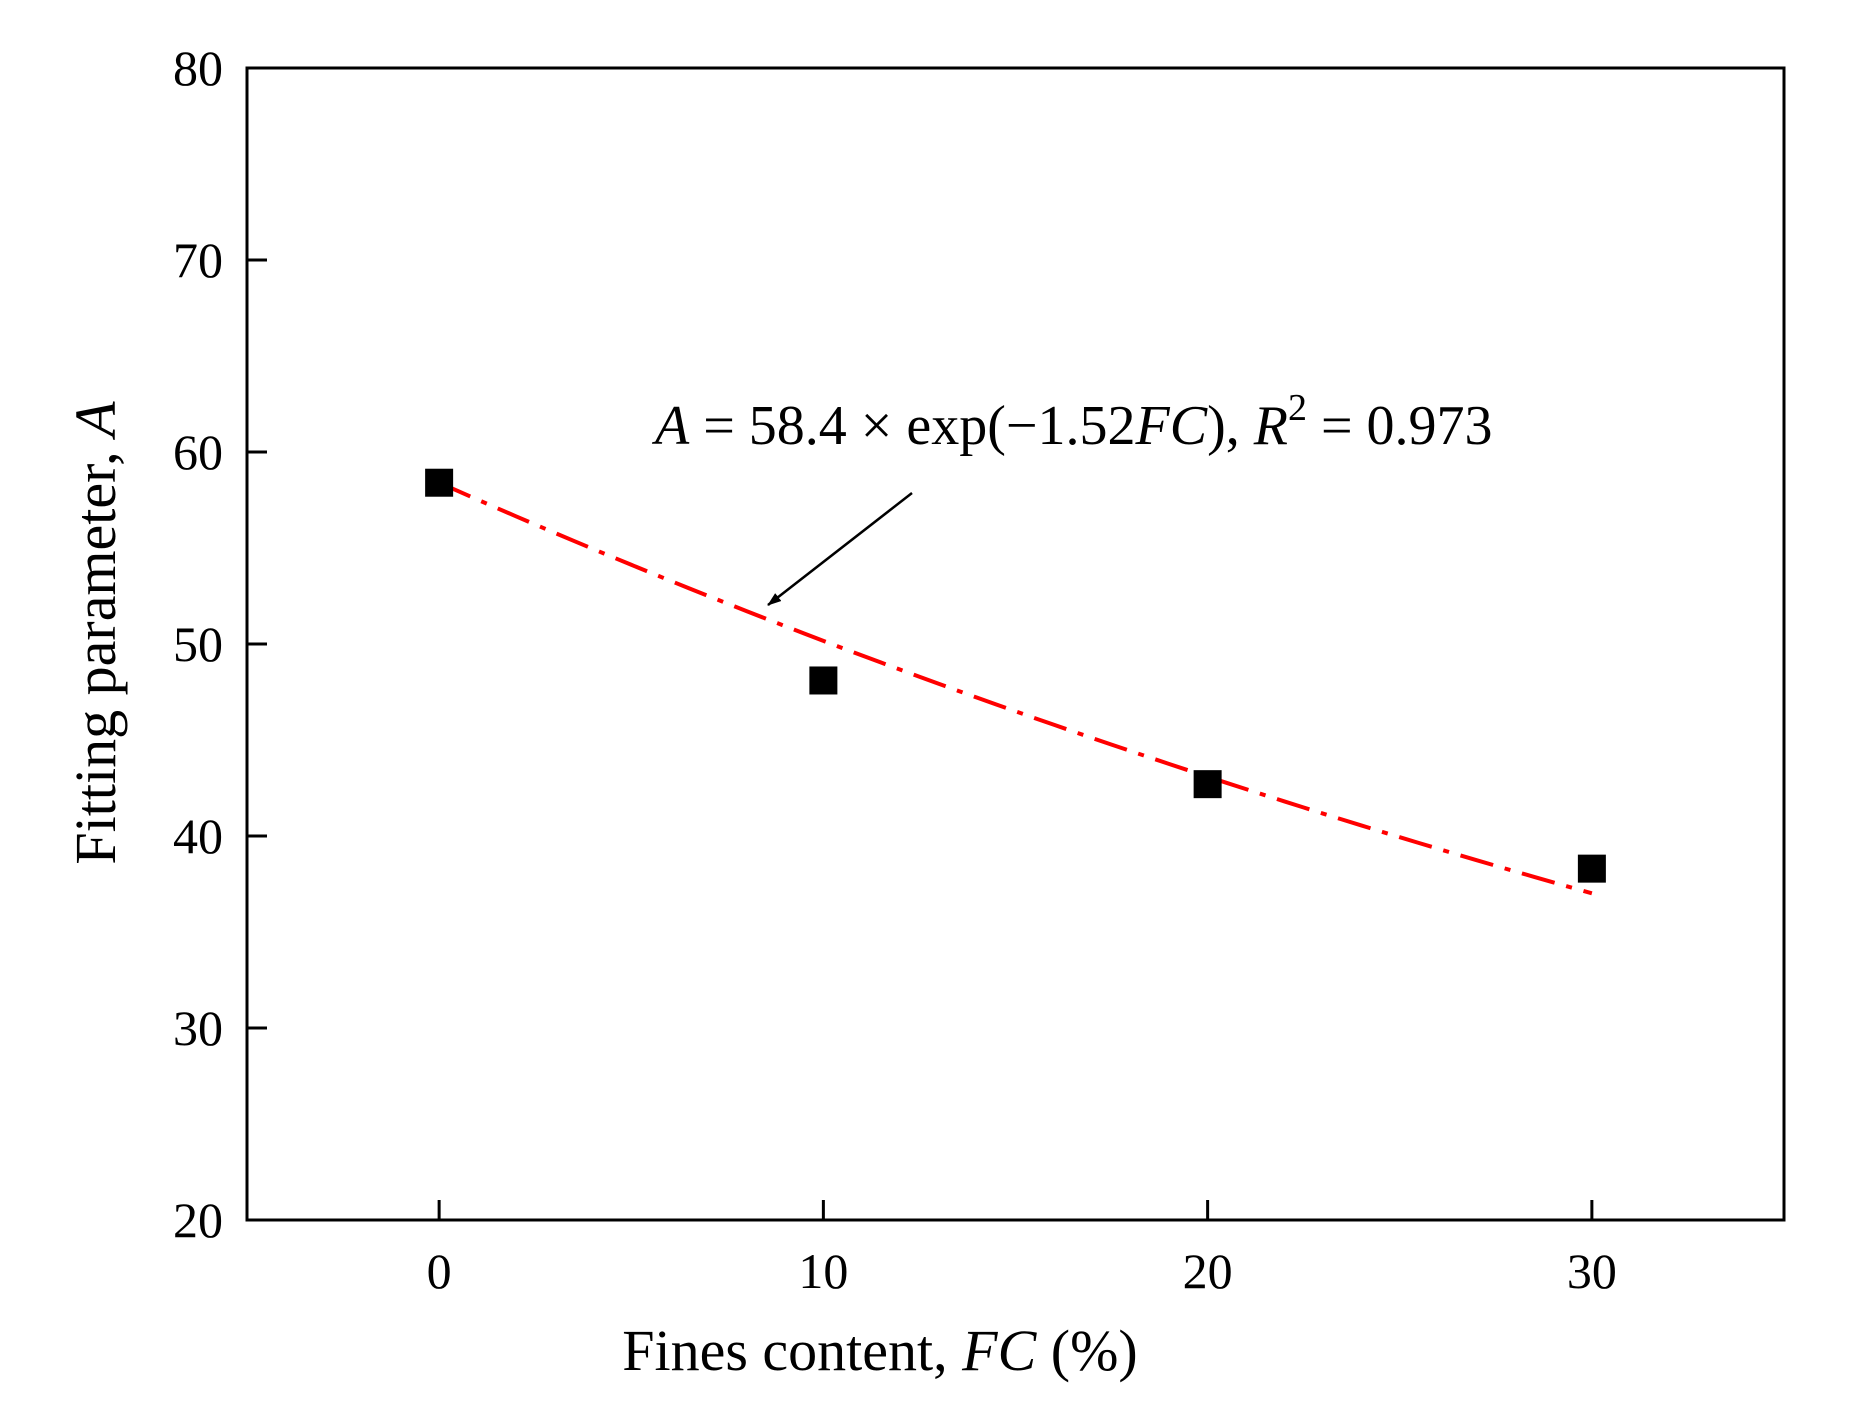 Image resolution: width=1855 pixels, height=1427 pixels. Describe the element at coordinates (1216, 426) in the screenshot. I see `eq-close-paren: )` at that location.